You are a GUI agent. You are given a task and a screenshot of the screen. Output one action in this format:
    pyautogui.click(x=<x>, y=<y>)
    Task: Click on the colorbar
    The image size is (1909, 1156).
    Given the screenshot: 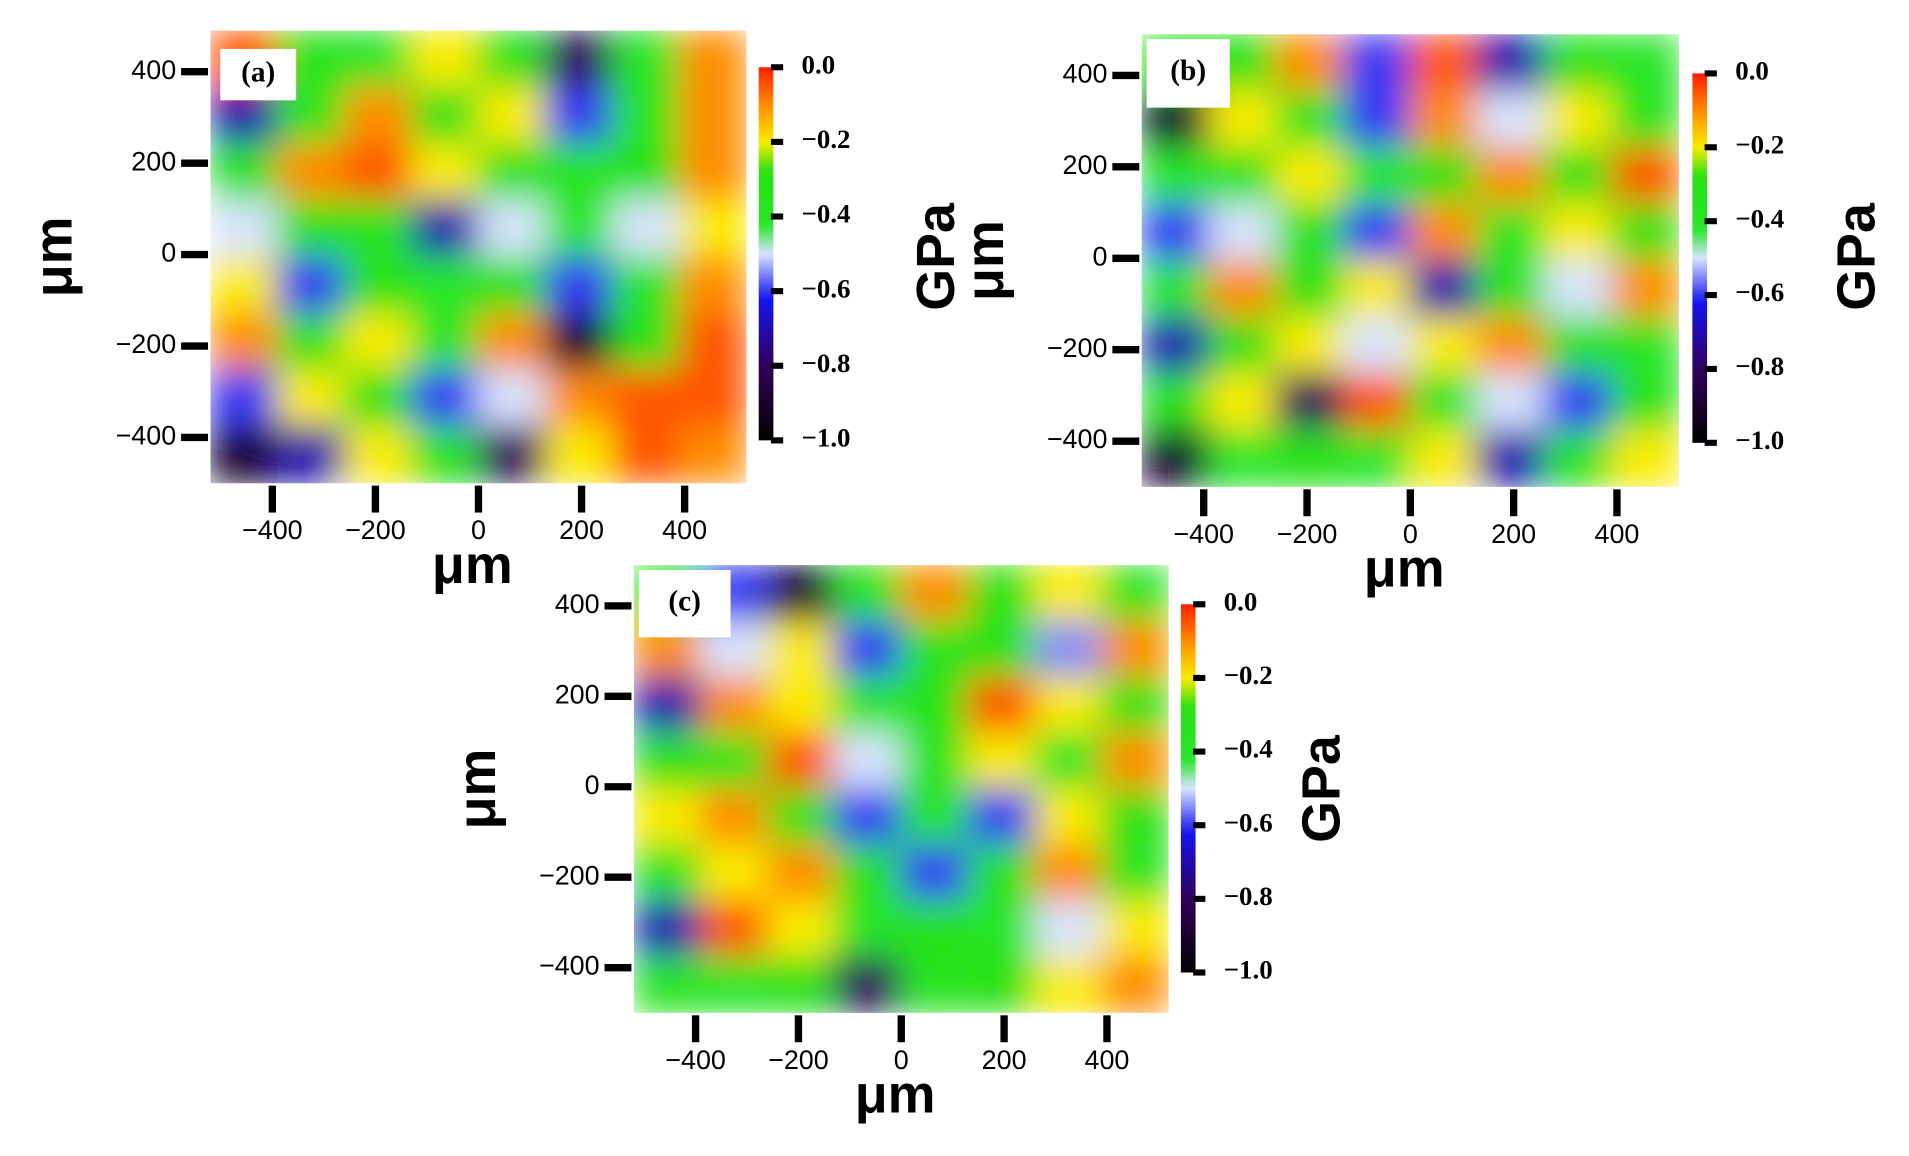 What is the action you would take?
    pyautogui.click(x=766, y=254)
    